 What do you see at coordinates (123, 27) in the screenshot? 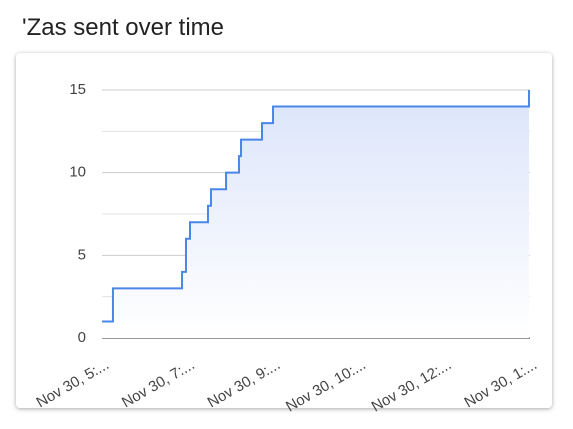
I see `chart-title: 'Zas sent over time` at bounding box center [123, 27].